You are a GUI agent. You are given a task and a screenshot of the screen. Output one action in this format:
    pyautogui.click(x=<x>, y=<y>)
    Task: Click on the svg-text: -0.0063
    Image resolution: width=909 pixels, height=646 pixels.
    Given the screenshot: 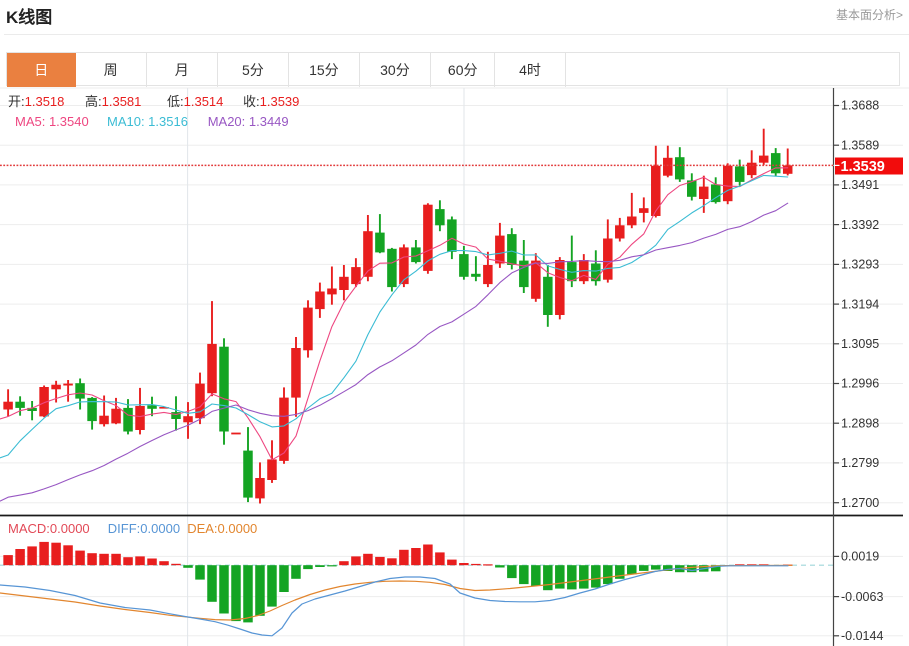 What is the action you would take?
    pyautogui.click(x=862, y=597)
    